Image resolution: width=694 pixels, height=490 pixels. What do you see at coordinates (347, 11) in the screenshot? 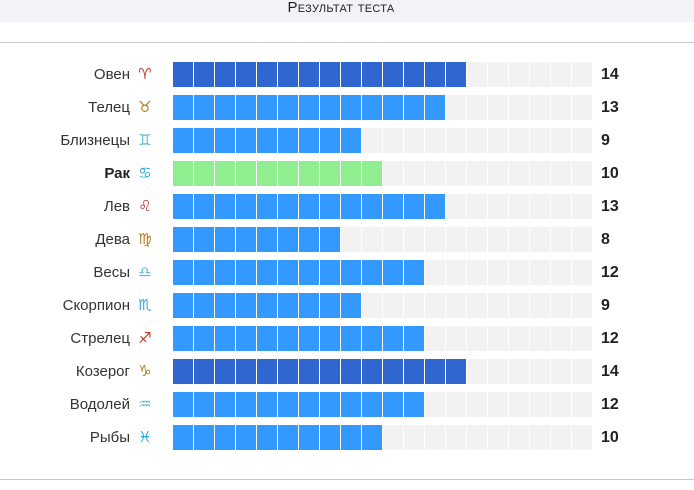
I see `header-band` at bounding box center [347, 11].